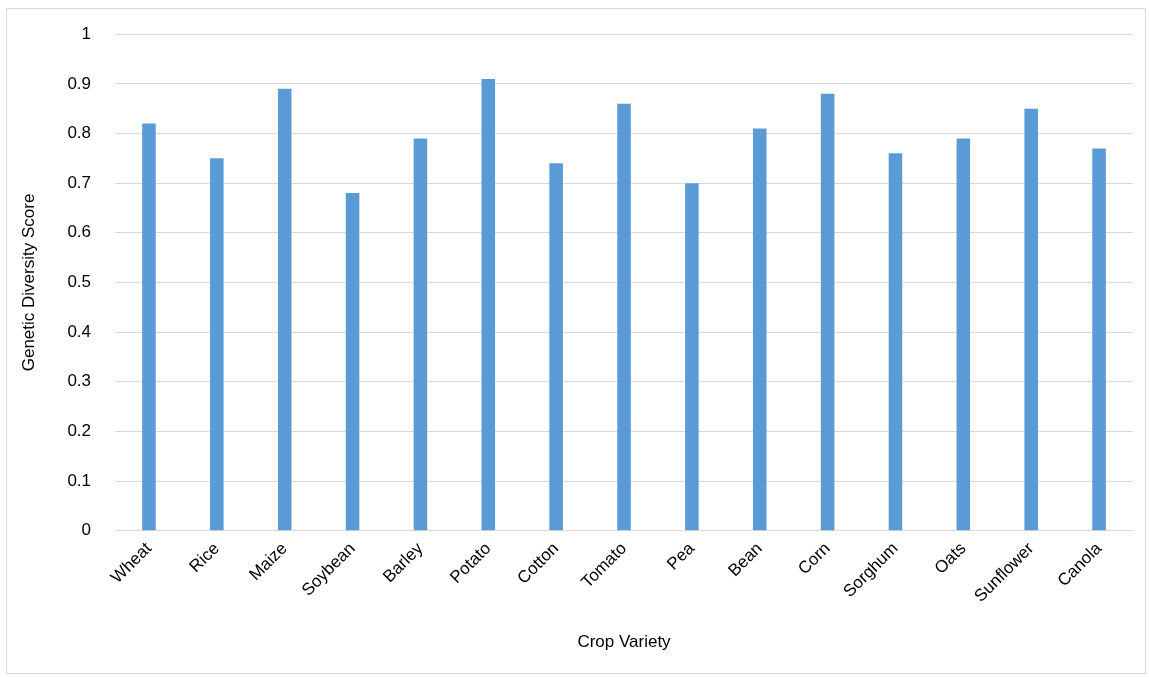 The width and height of the screenshot is (1149, 677). I want to click on y-tick-label: 0.1, so click(79, 480).